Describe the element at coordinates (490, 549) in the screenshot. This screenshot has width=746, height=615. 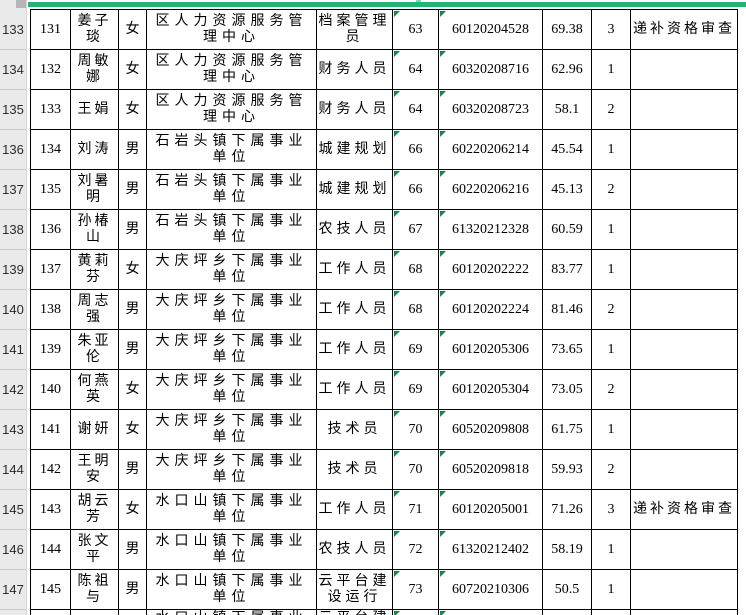
I see `cell-exam-id: 61320212402` at that location.